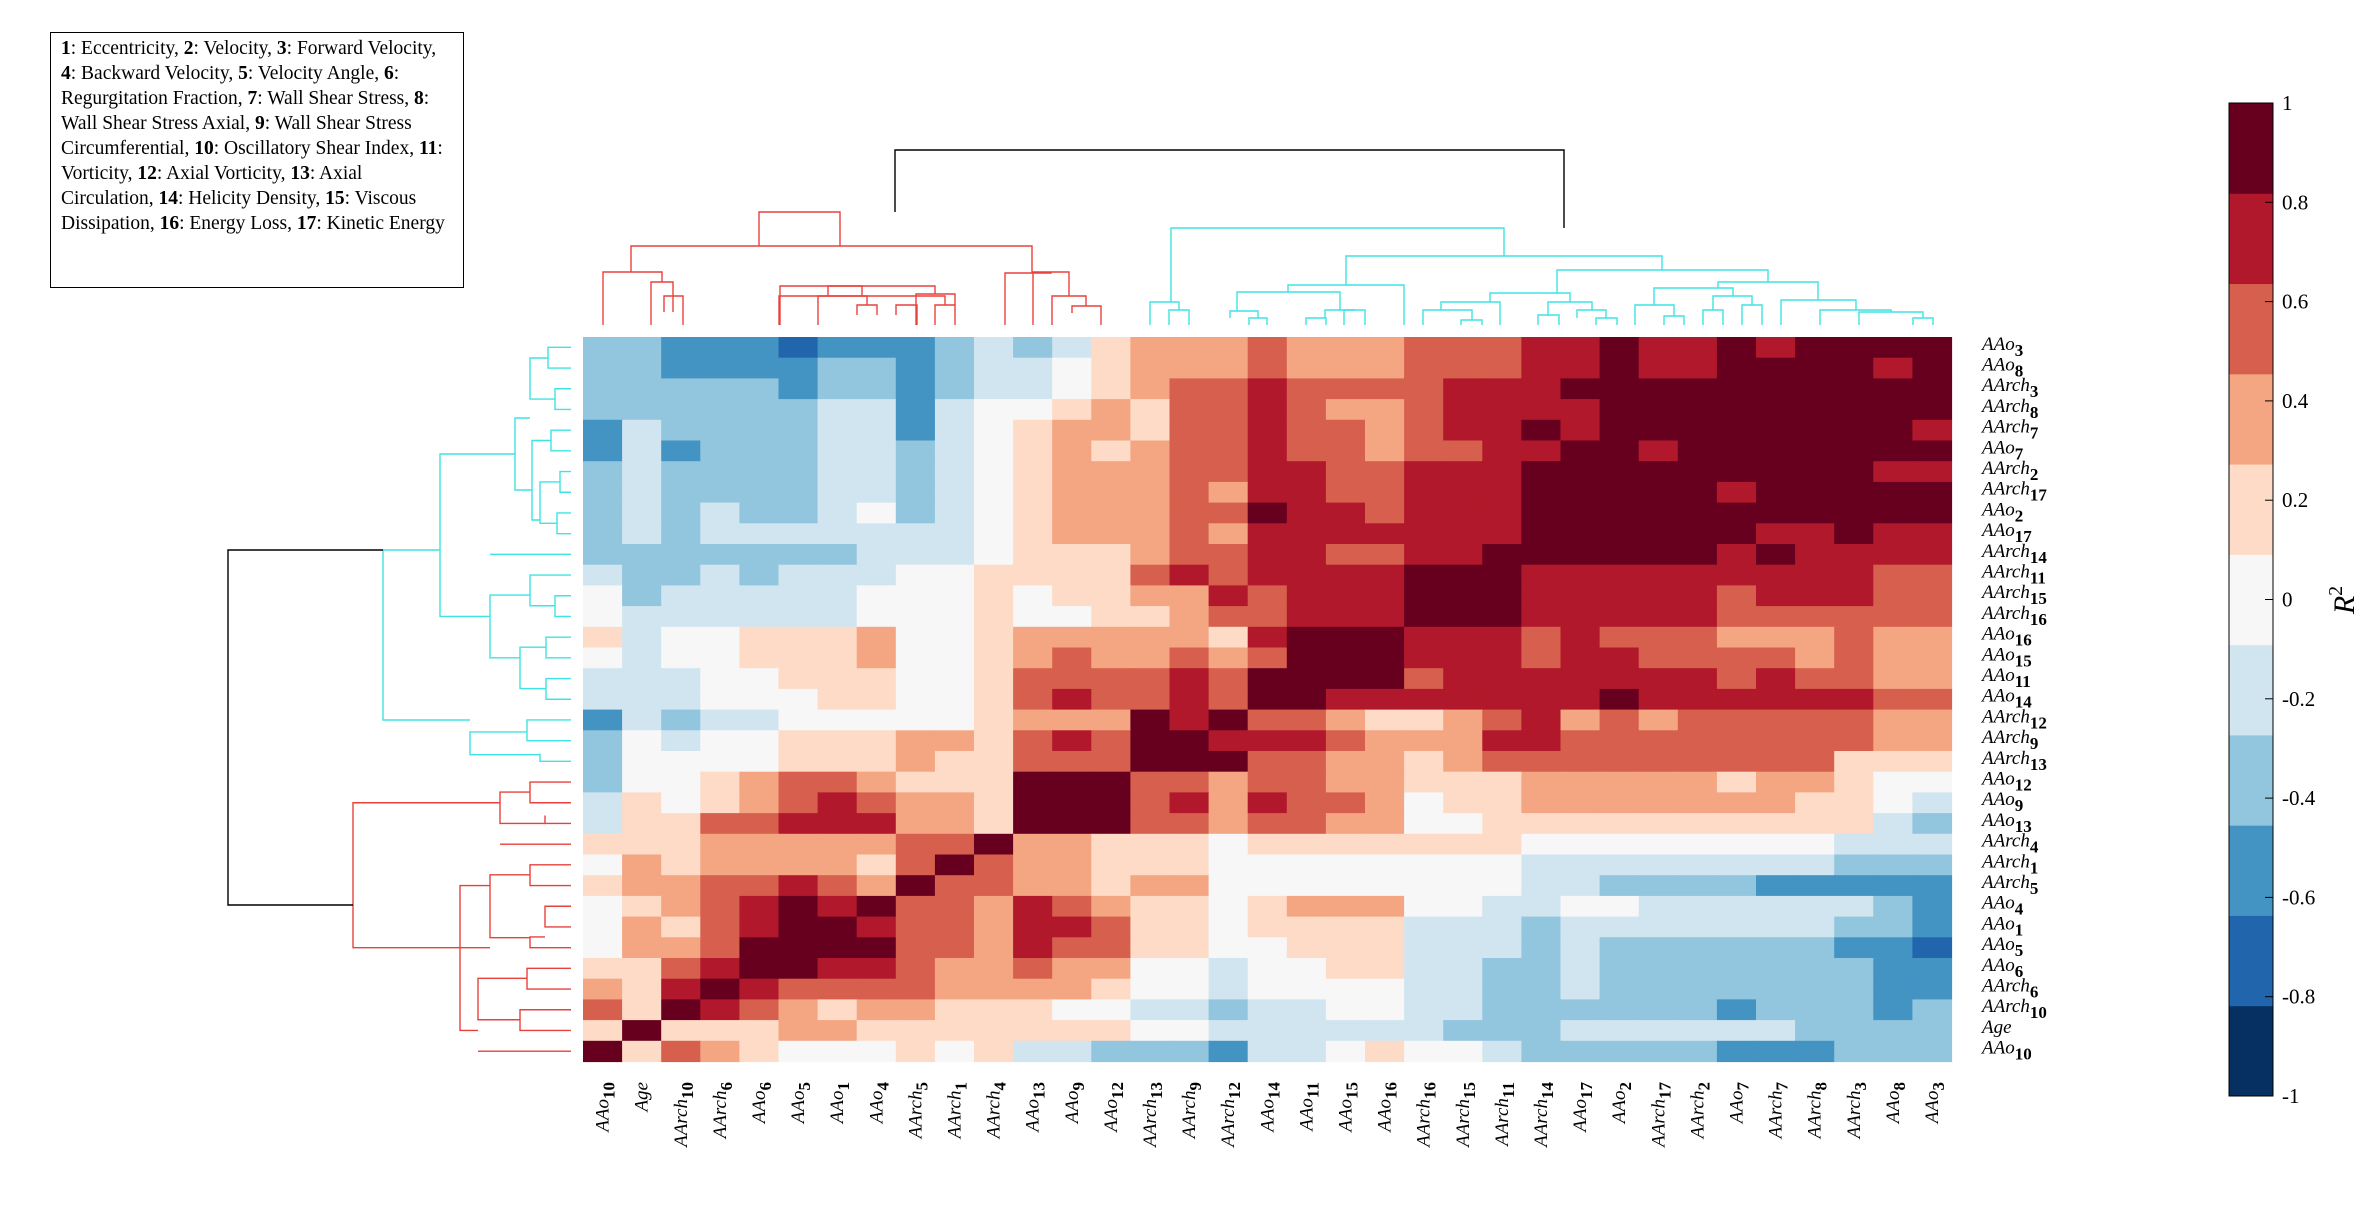 This screenshot has width=2378, height=1210. I want to click on legend-entry-name: Wall Shear Stress Circumferential, so click(236, 136).